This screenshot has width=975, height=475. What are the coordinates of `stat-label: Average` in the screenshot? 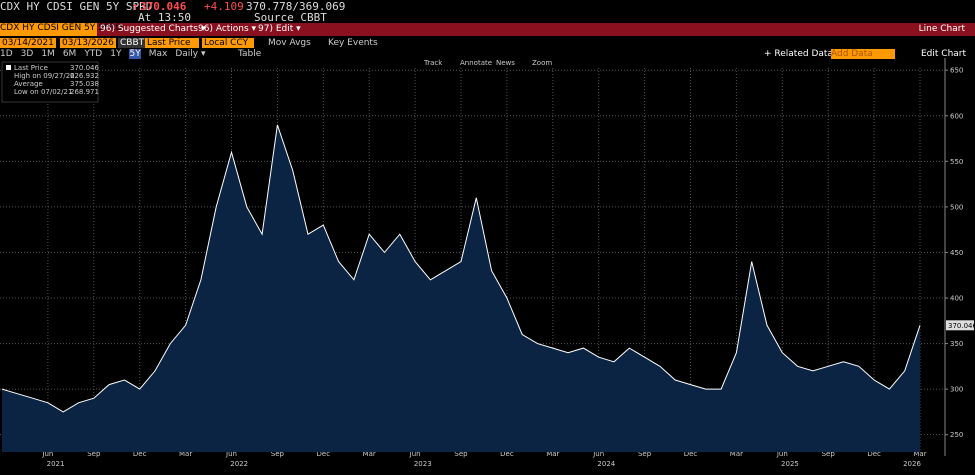 It's located at (28, 84).